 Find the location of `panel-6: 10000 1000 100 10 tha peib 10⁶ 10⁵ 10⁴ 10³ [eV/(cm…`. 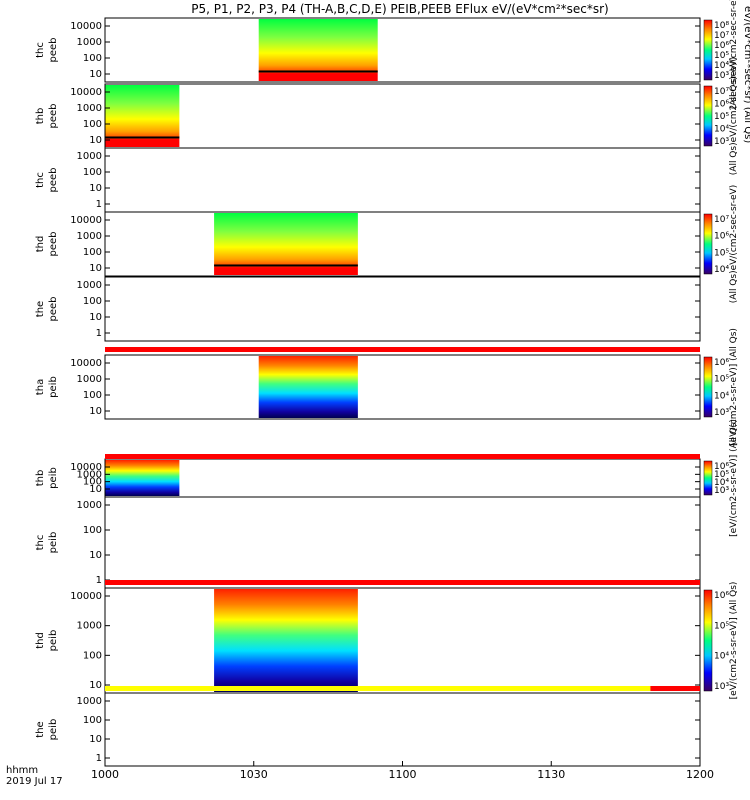

panel-6: 10000 1000 100 10 tha peib 10⁶ 10⁵ 10⁴ 10³ [eV/(cm… is located at coordinates (387, 387).